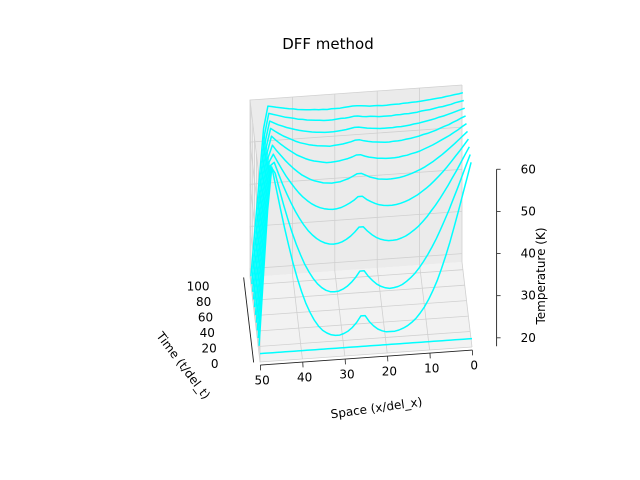  Describe the element at coordinates (528, 296) in the screenshot. I see `z-tick-label: 30` at that location.